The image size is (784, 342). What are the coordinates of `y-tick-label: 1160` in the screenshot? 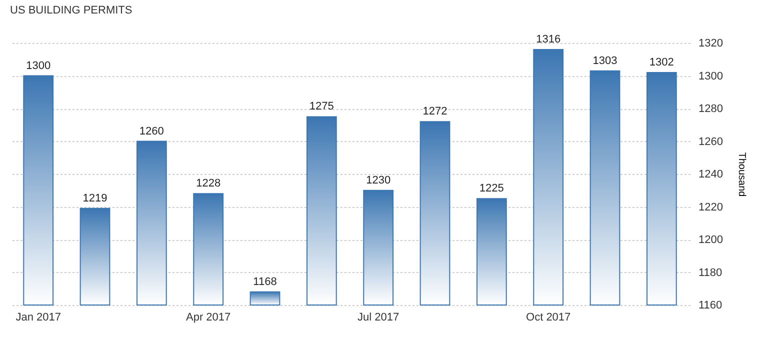 It's located at (710, 306).